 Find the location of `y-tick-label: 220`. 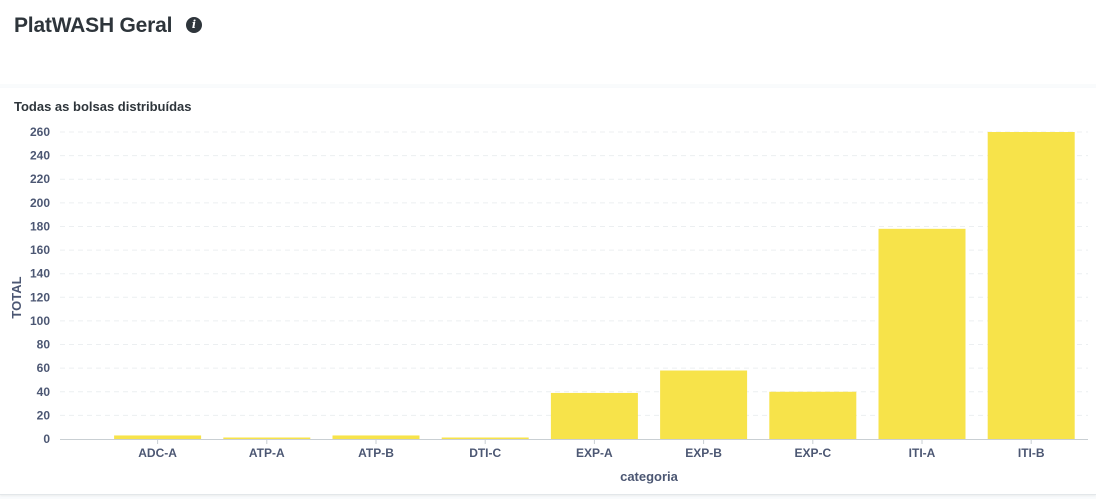

y-tick-label: 220 is located at coordinates (40, 179).